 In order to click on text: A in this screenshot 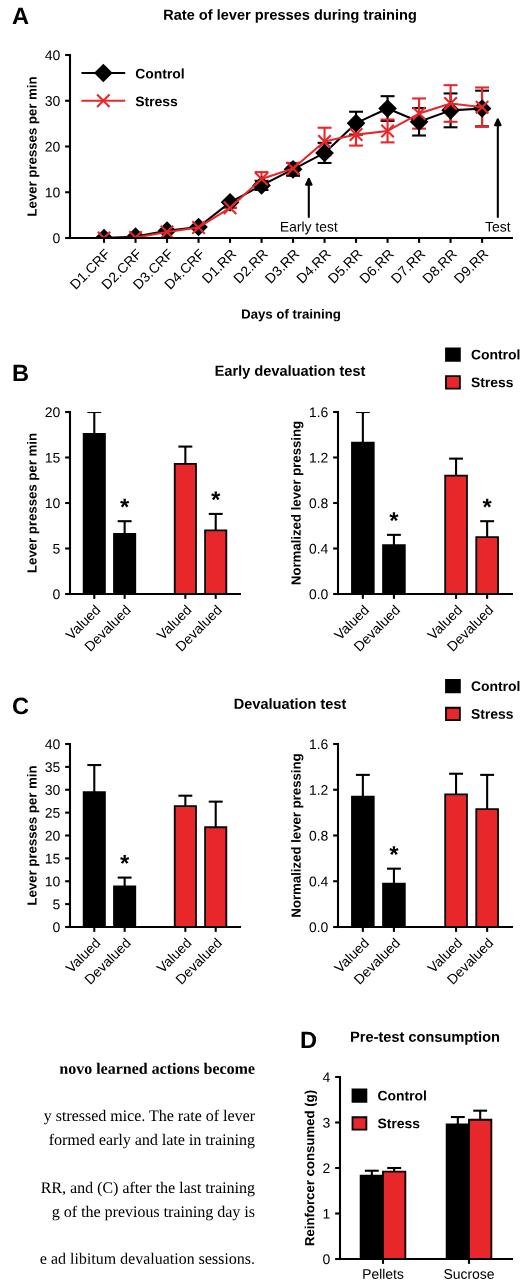, I will do `click(20, 16)`.